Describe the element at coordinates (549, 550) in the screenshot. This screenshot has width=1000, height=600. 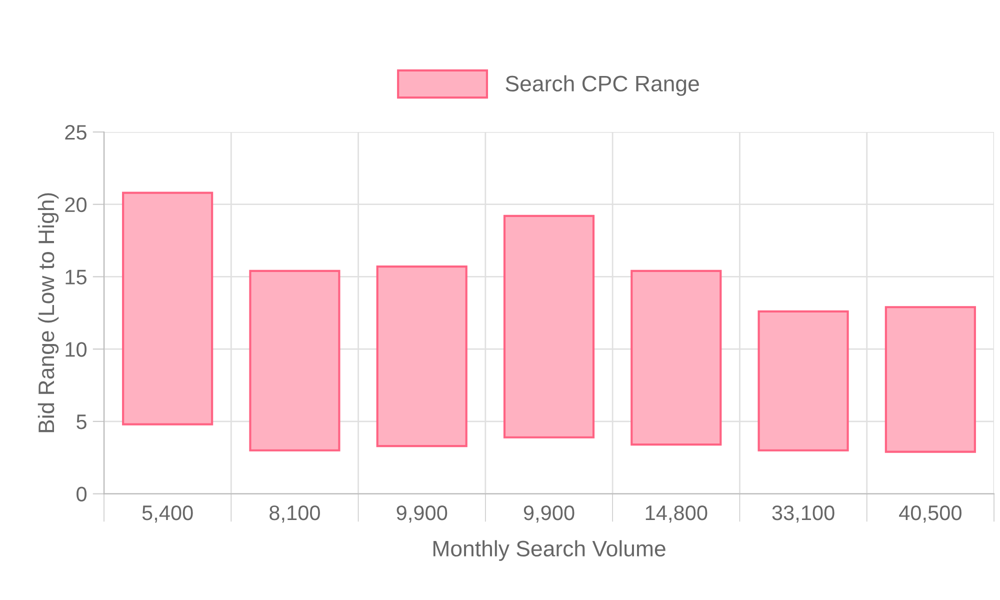
I see `x-axis-title: Monthly Search Volume` at that location.